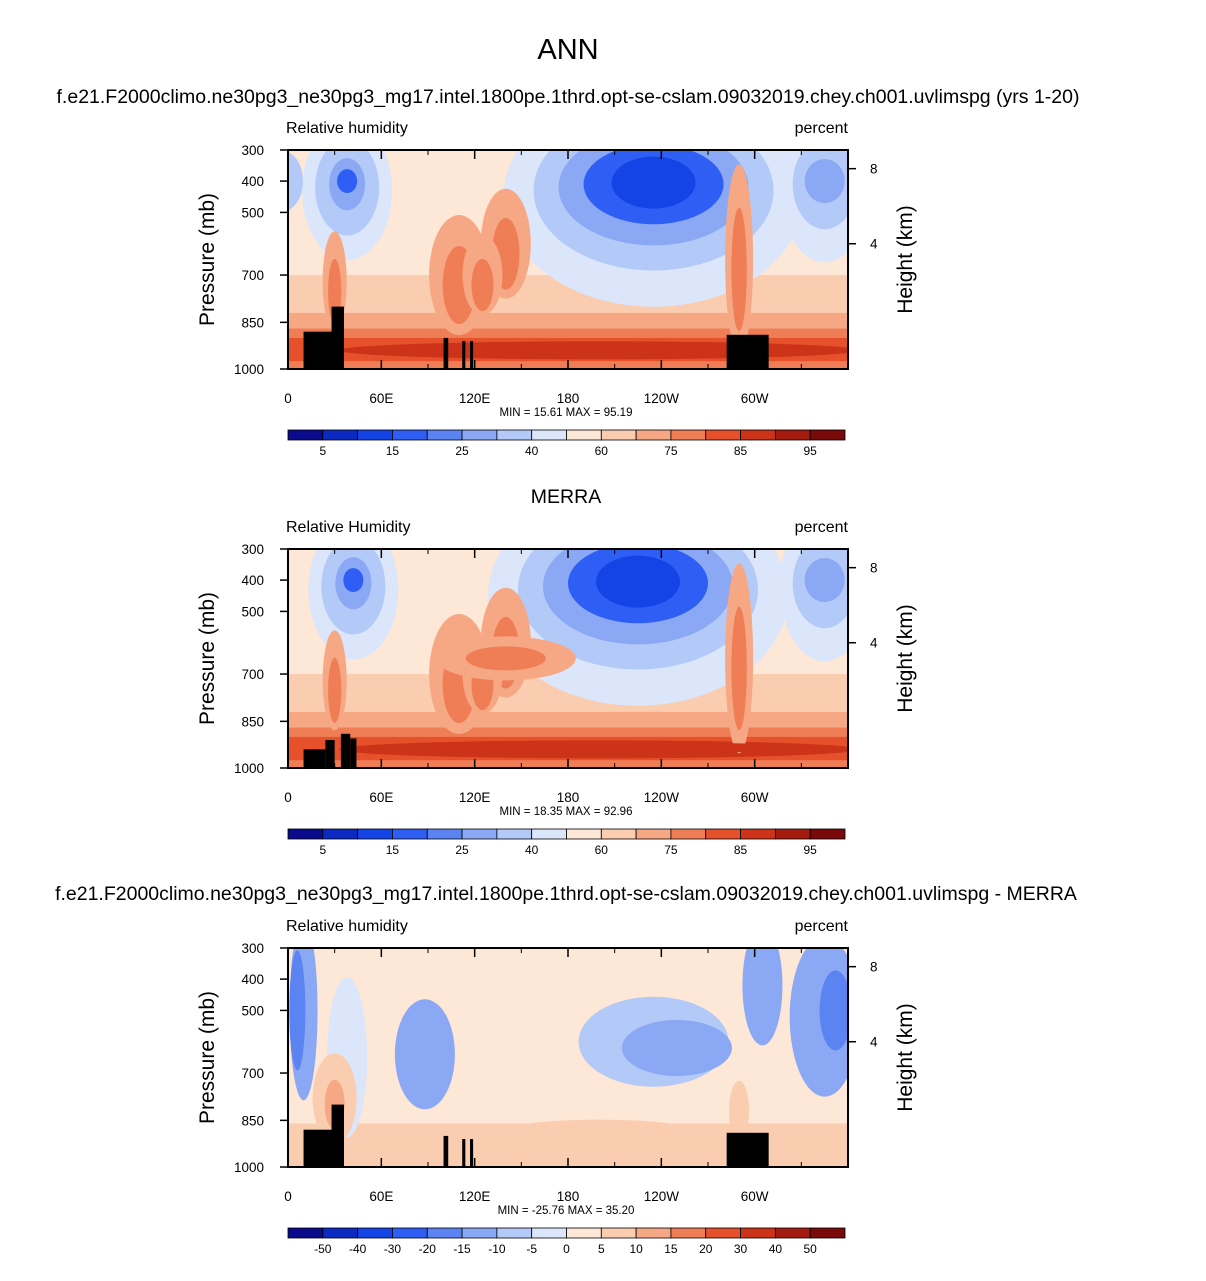 Image resolution: width=1206 pixels, height=1281 pixels. What do you see at coordinates (252, 322) in the screenshot?
I see `y-tick-label: 850` at bounding box center [252, 322].